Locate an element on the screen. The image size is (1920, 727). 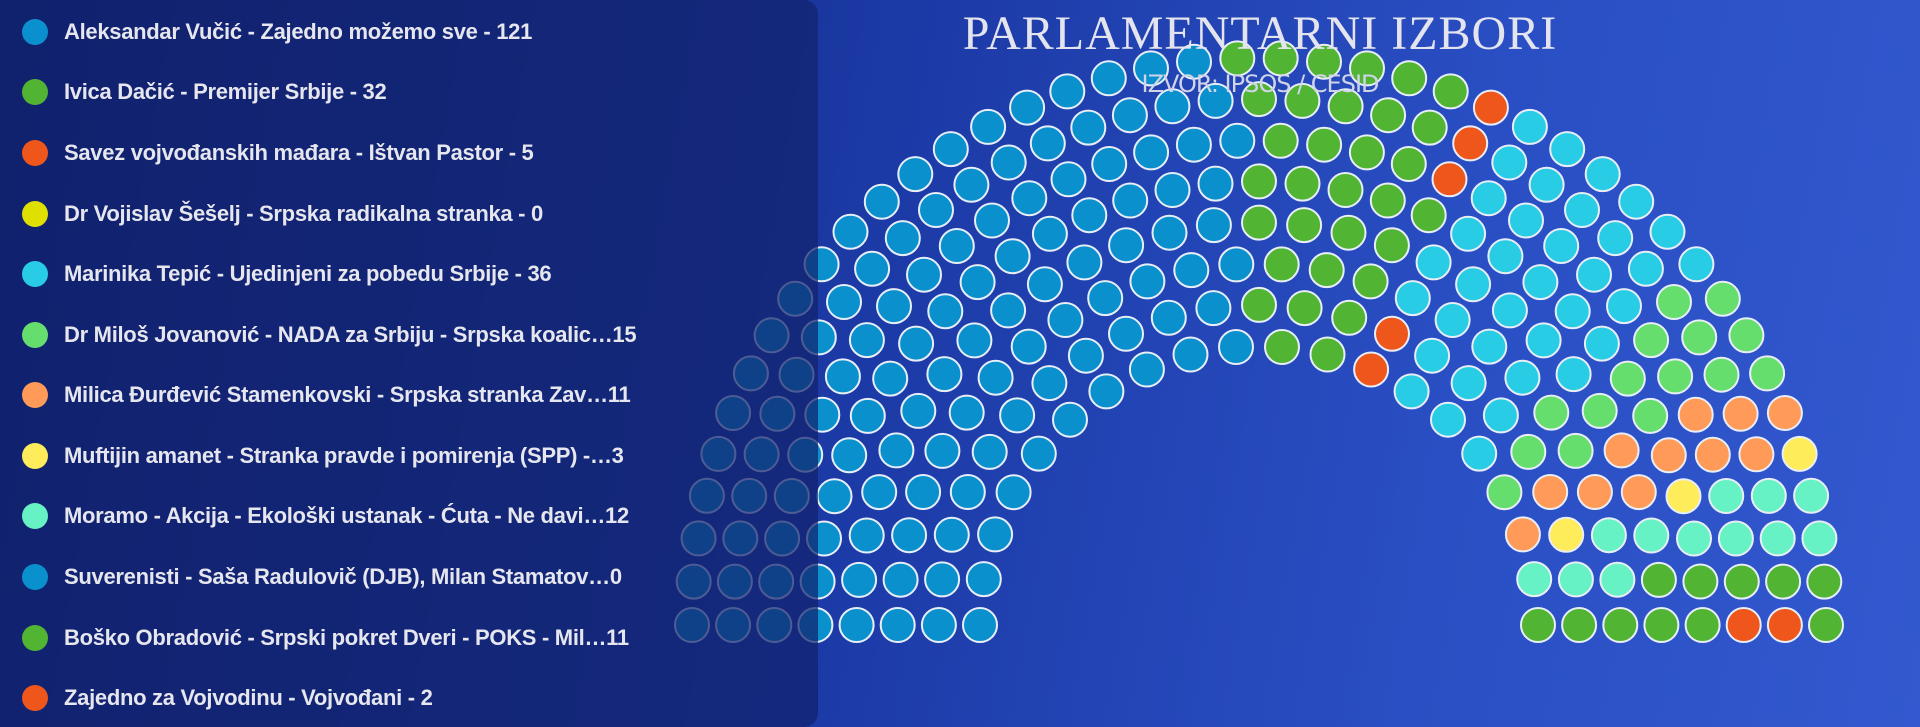
chart-subtitle: IZVOR: IPSOS / CESID is located at coordinates (1260, 84).